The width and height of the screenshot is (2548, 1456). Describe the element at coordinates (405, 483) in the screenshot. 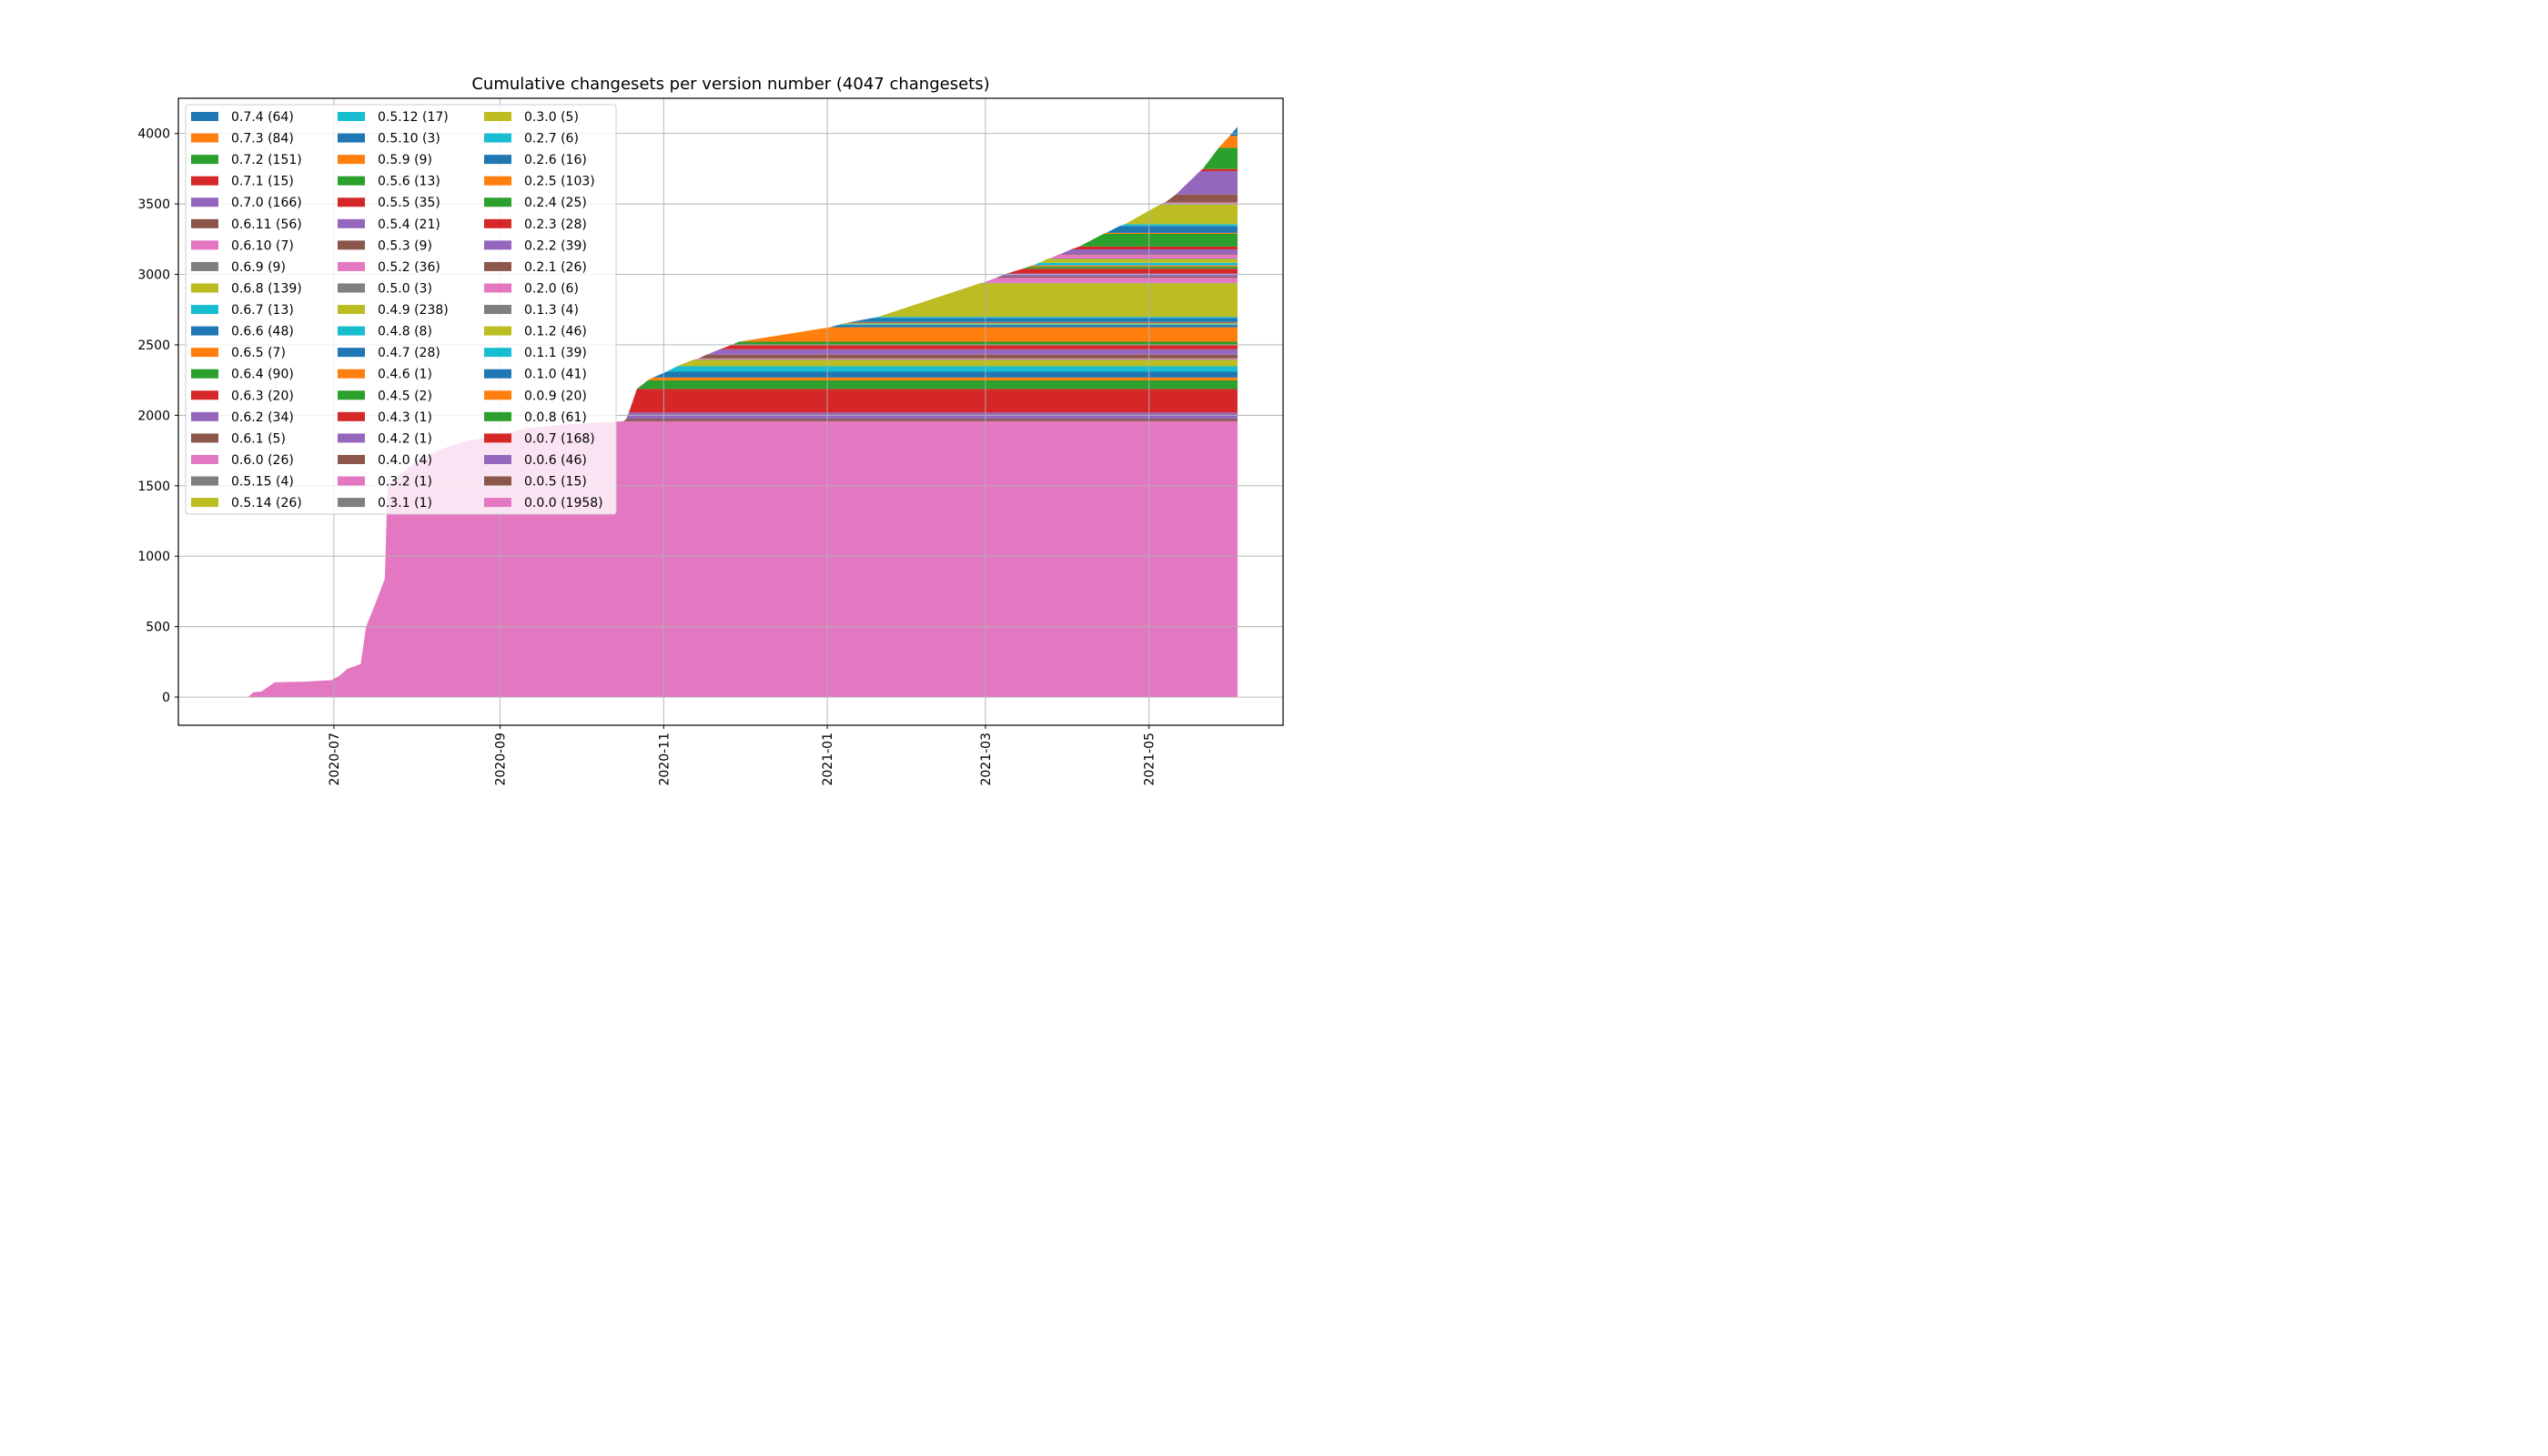

I see `legend-label: 0.3.2 (1)` at that location.